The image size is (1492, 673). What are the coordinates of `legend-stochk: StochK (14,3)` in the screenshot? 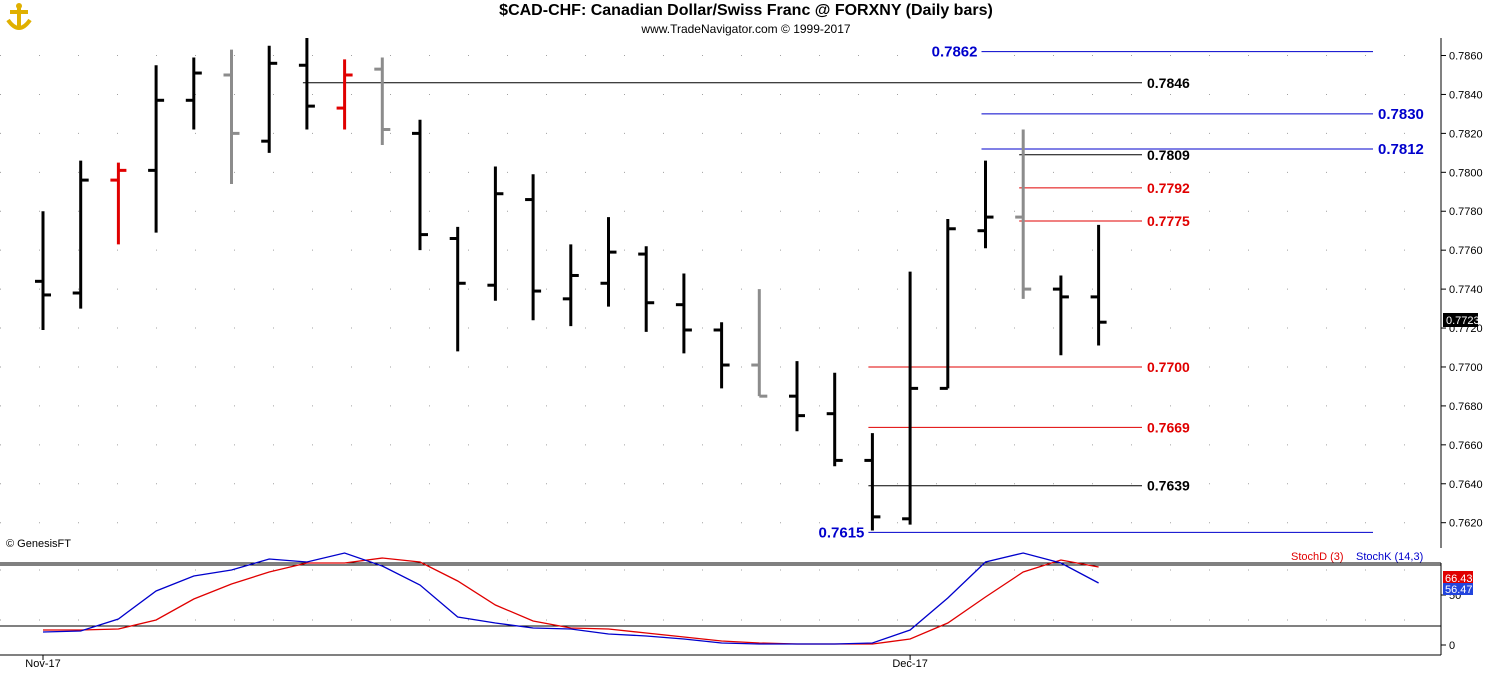 It's located at (1389, 557).